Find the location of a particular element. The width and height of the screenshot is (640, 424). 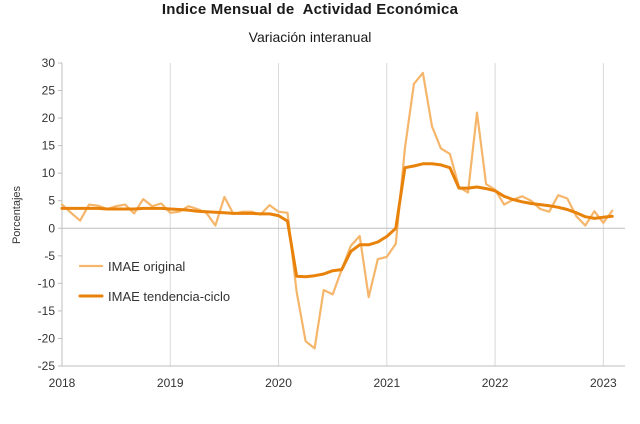

y-tick-label: 15 is located at coordinates (49, 146).